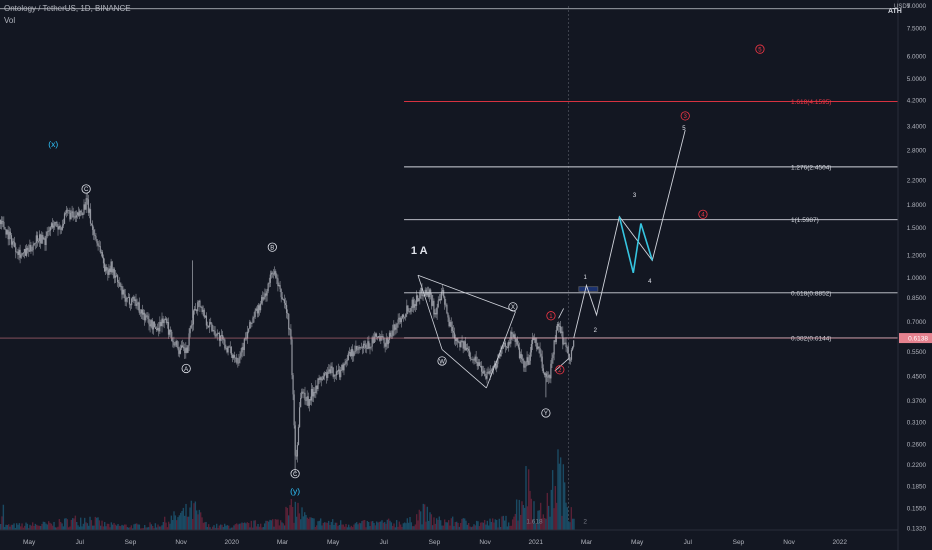 This screenshot has height=550, width=932. Describe the element at coordinates (186, 370) in the screenshot. I see `wave-label: A` at that location.